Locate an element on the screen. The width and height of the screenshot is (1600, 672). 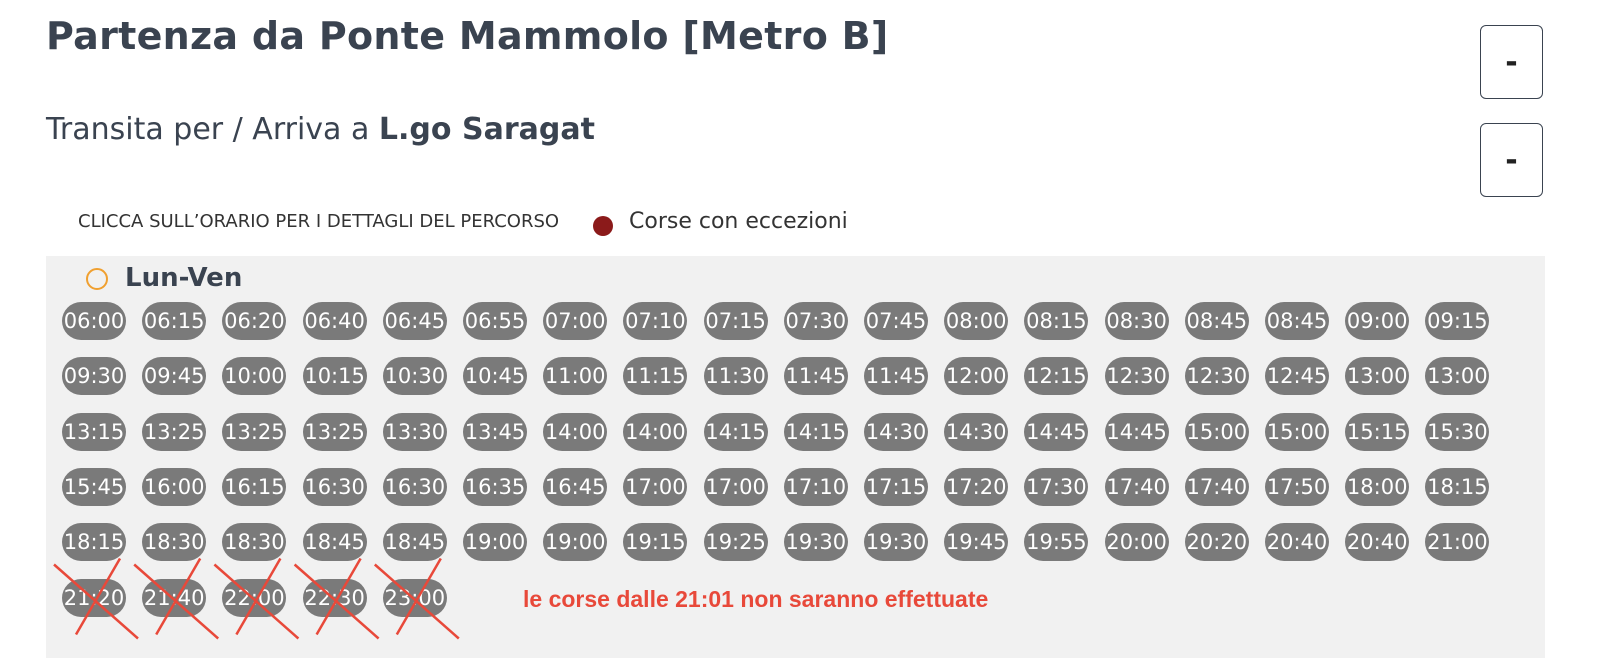
time-pill: 06:40 is located at coordinates (334, 321).